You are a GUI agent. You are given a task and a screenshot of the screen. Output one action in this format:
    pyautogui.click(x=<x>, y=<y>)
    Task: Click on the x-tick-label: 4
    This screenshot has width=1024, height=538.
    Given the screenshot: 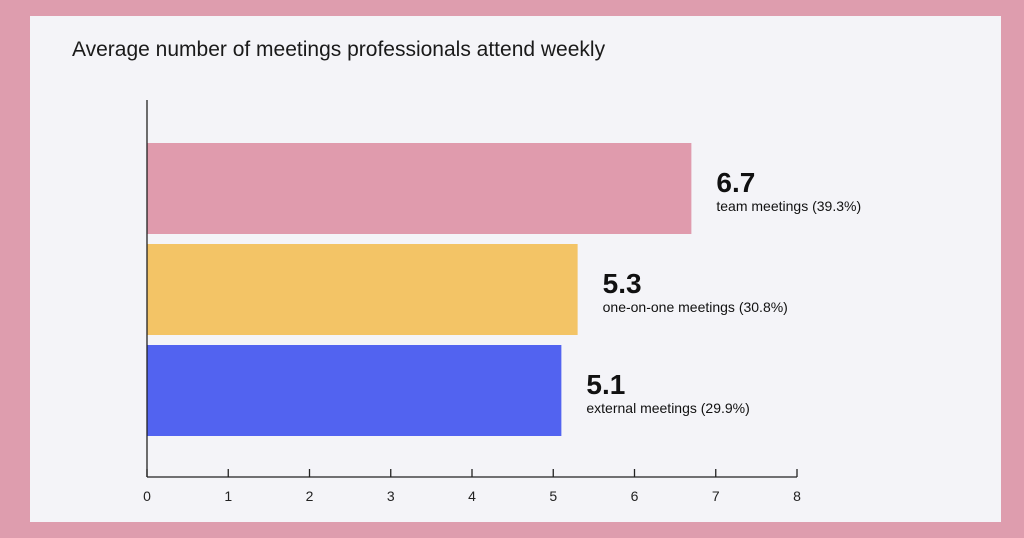 What is the action you would take?
    pyautogui.click(x=472, y=496)
    